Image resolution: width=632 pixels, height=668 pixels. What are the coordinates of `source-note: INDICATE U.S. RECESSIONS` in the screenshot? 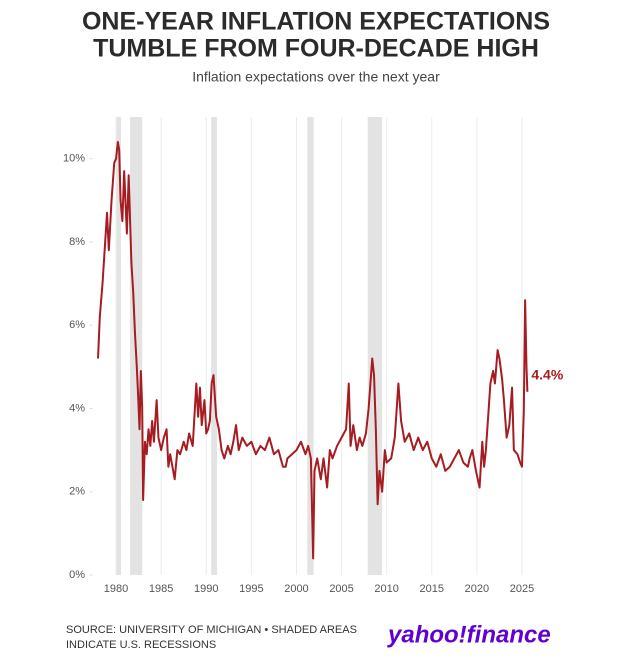 It's located at (141, 645).